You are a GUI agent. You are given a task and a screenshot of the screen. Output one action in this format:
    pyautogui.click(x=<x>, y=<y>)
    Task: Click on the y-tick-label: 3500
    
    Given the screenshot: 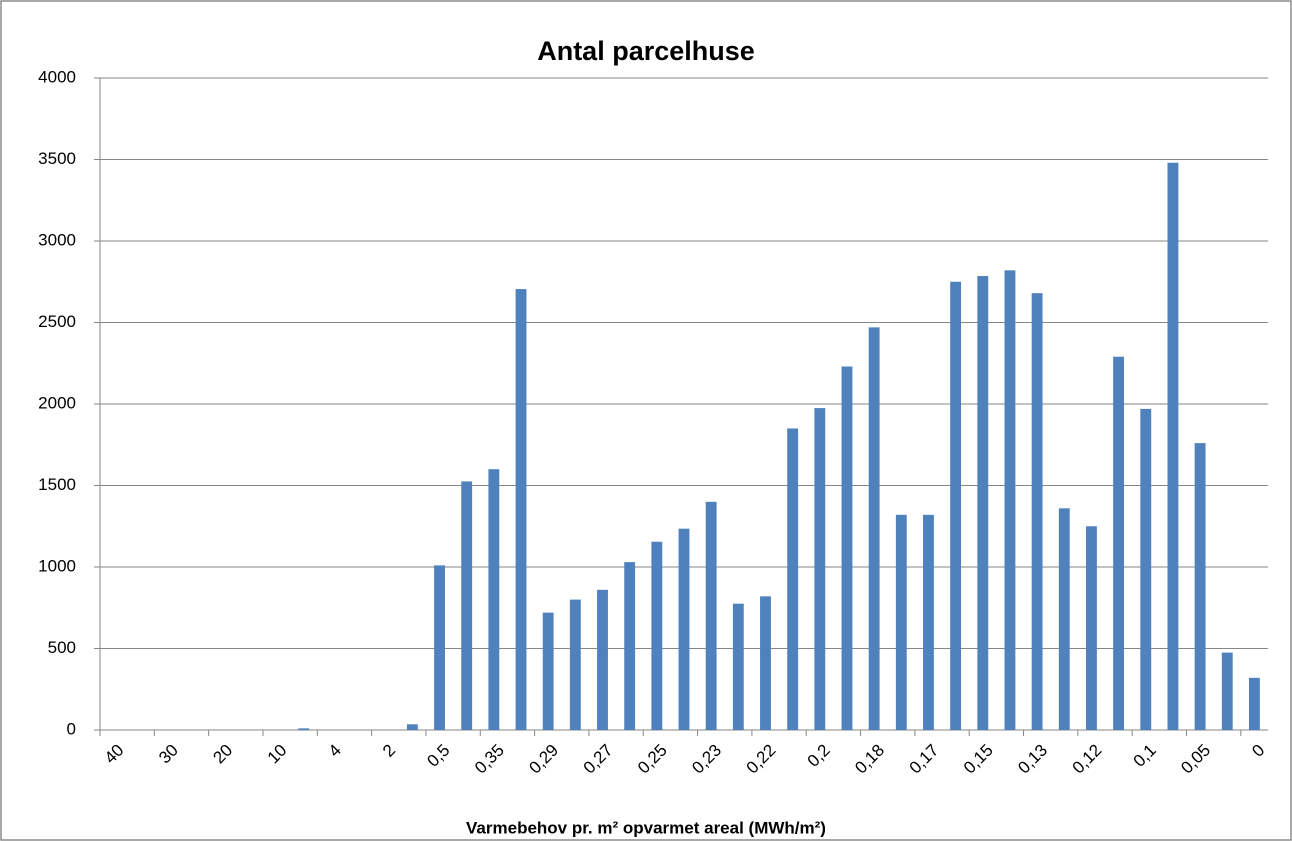 What is the action you would take?
    pyautogui.click(x=57, y=158)
    